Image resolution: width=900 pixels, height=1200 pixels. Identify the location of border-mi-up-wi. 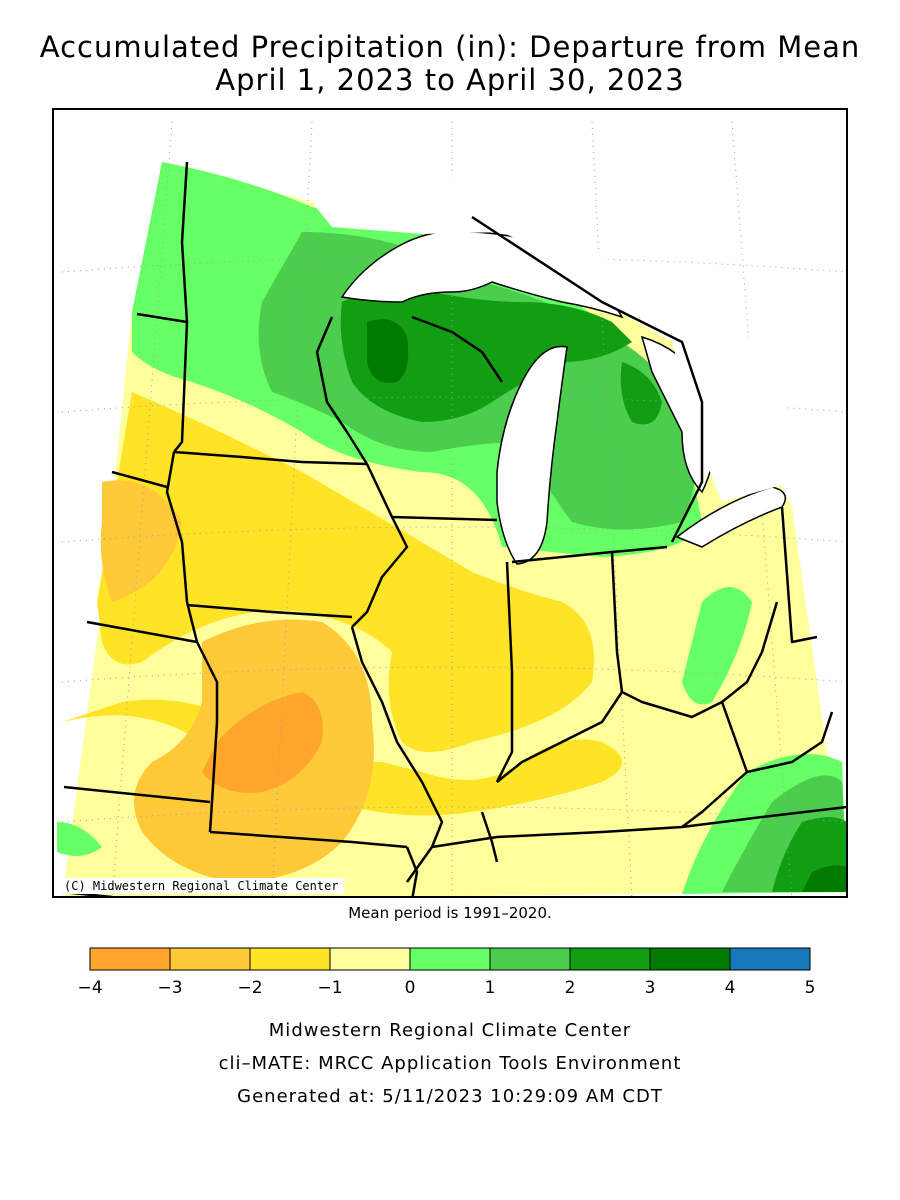
(457, 349).